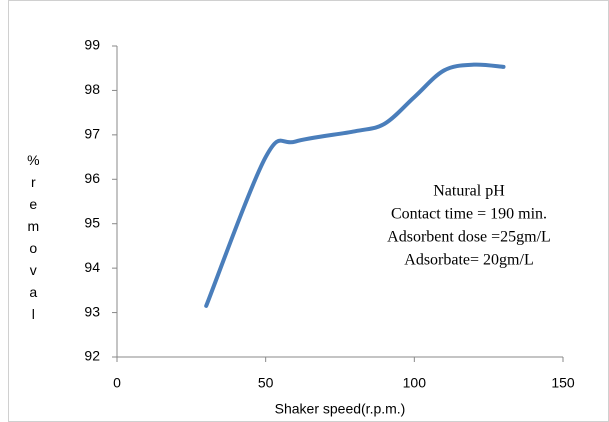  I want to click on annotation: Adsorbent dose =25gm/L, so click(469, 237).